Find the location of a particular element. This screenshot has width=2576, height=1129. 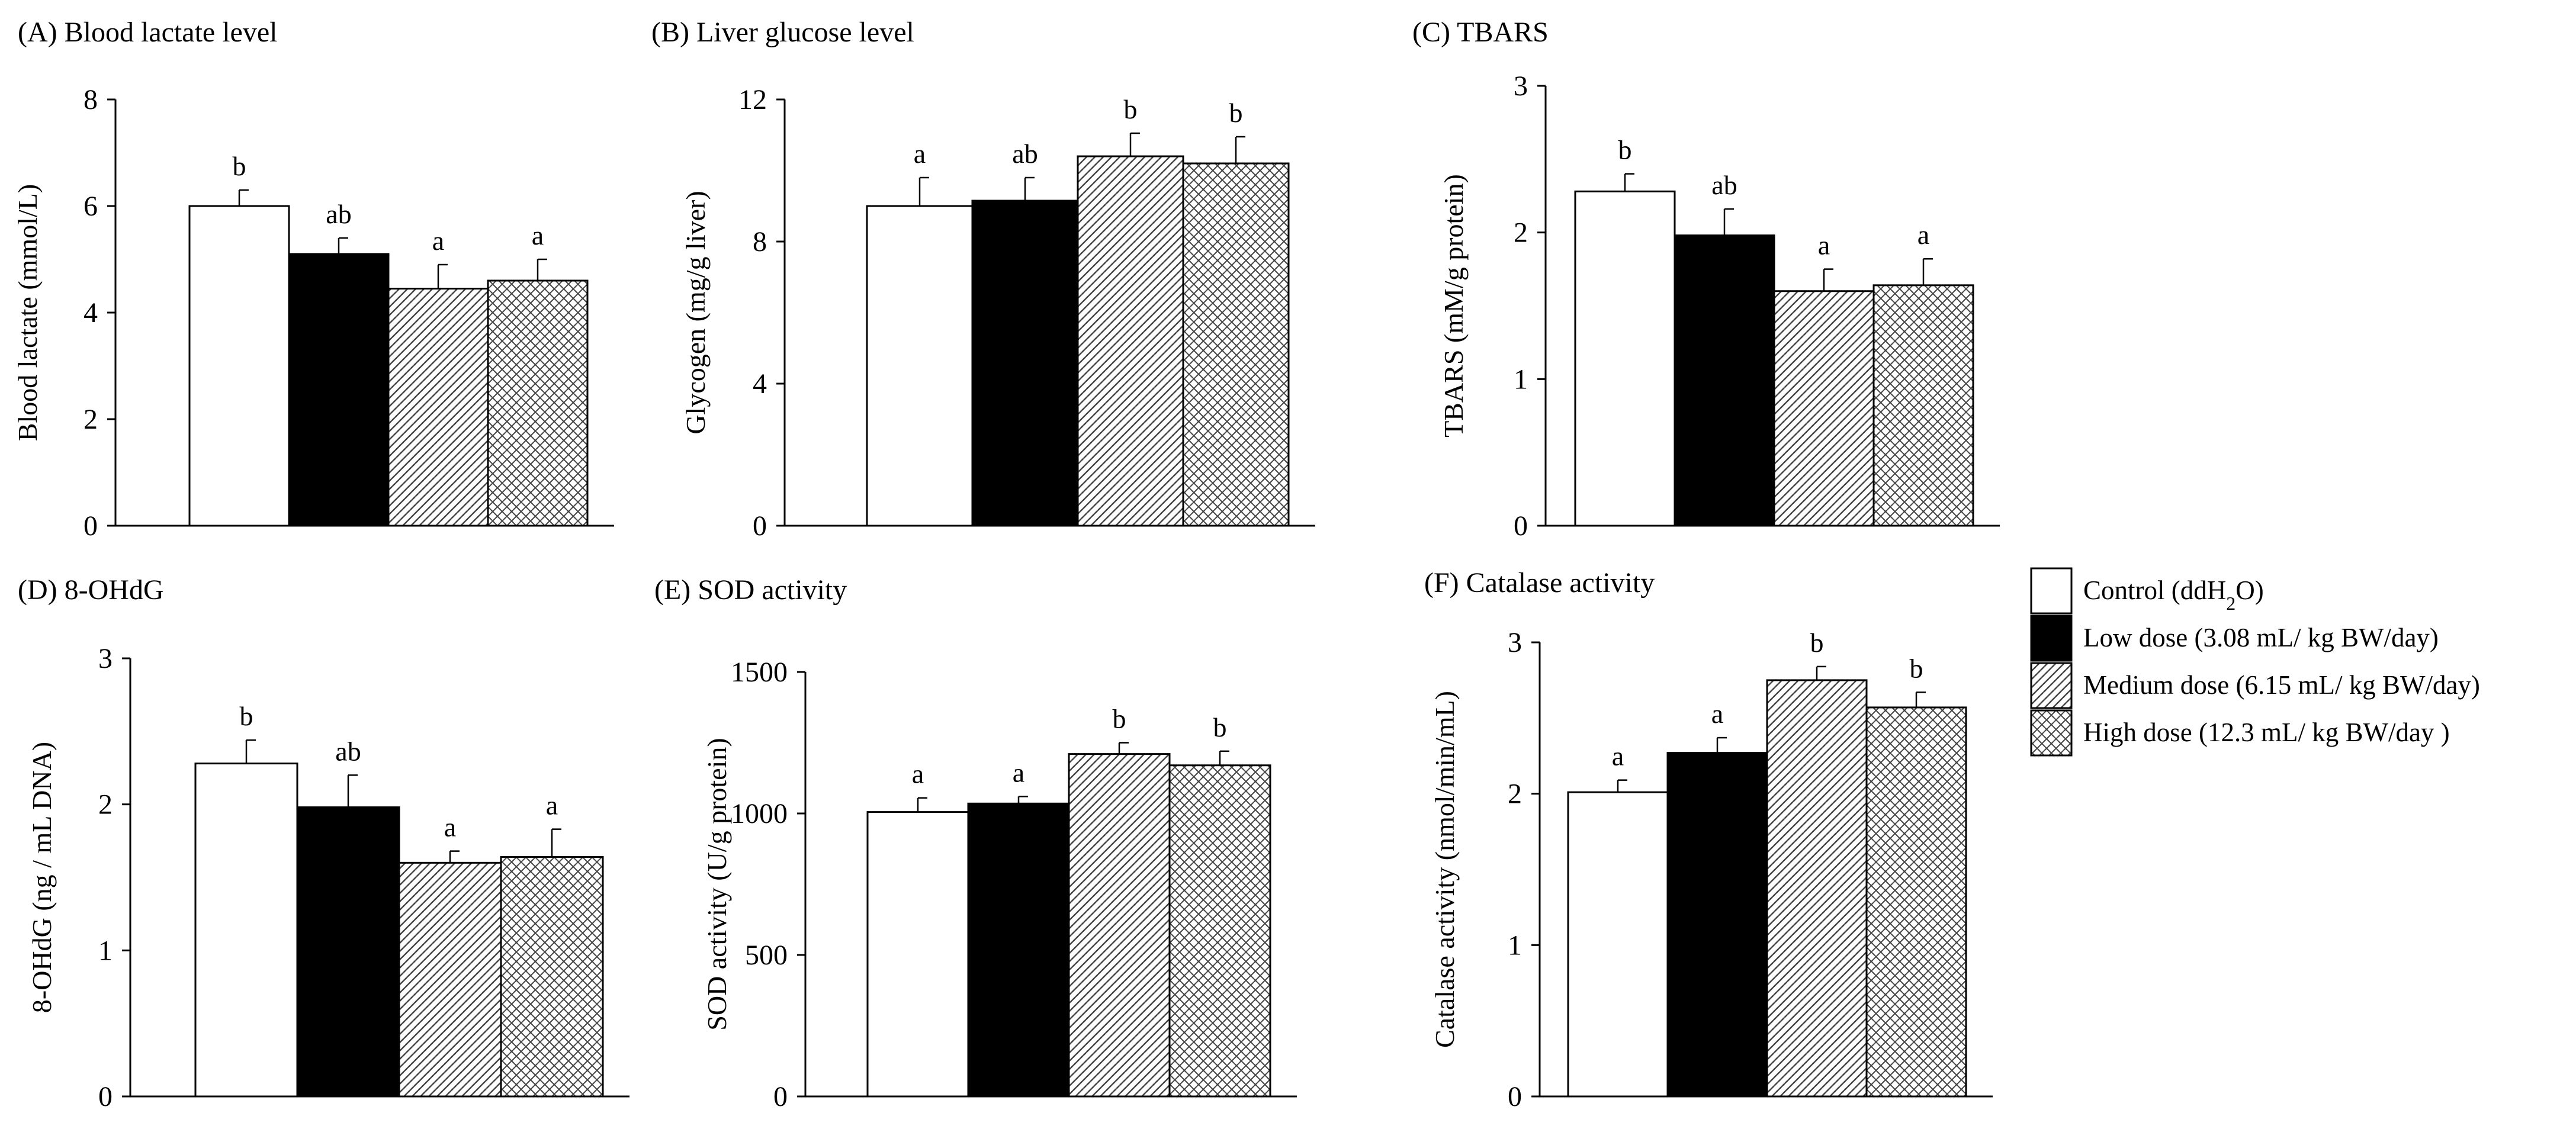

panel-title: (F) Catalase activity is located at coordinates (1539, 583).